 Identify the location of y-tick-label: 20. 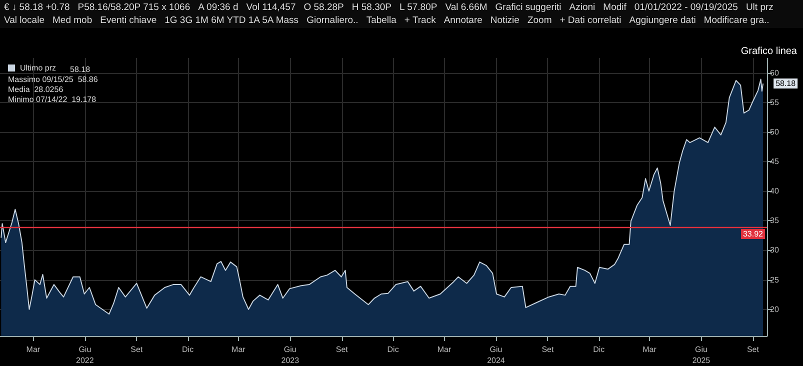
(775, 309).